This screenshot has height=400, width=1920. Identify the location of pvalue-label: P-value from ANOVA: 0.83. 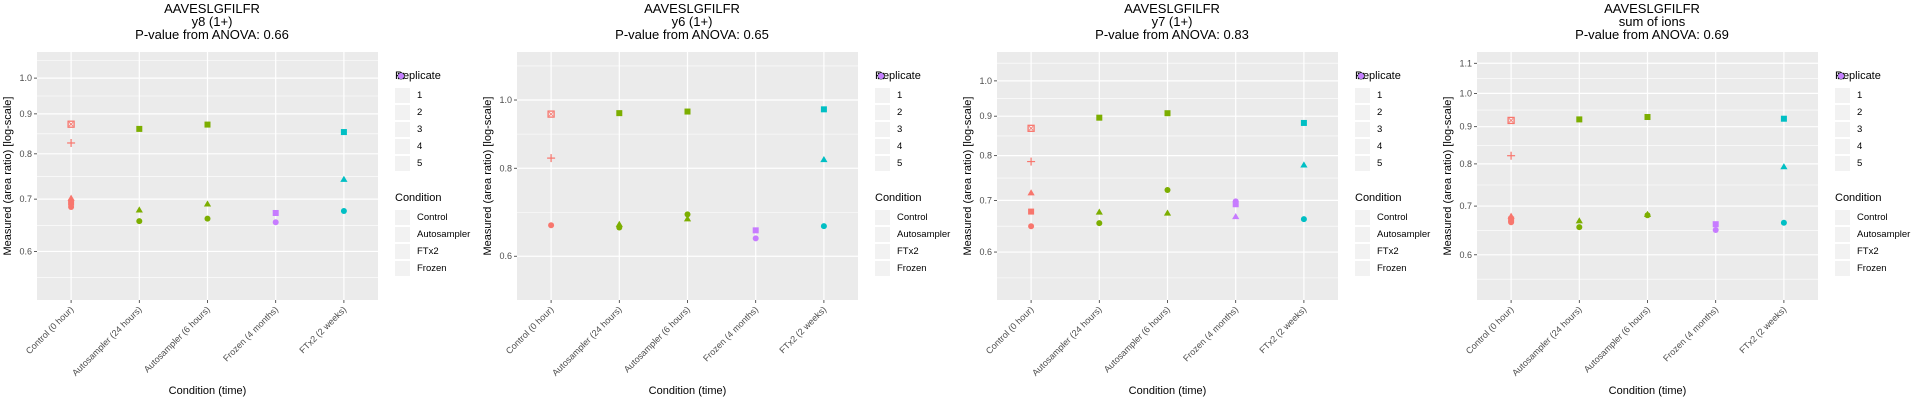
(1172, 34).